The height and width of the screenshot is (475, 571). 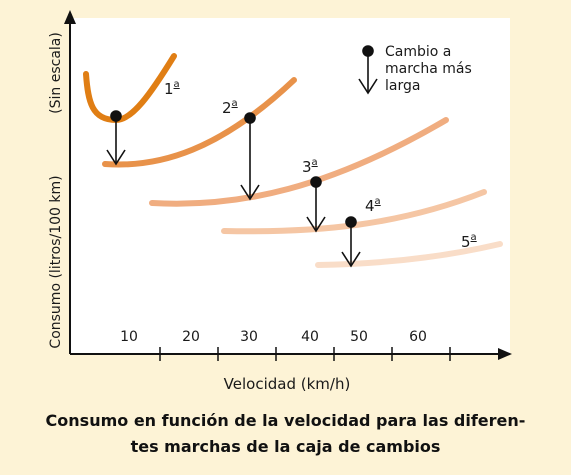 What do you see at coordinates (230, 107) in the screenshot?
I see `gear-2-label: 2a` at bounding box center [230, 107].